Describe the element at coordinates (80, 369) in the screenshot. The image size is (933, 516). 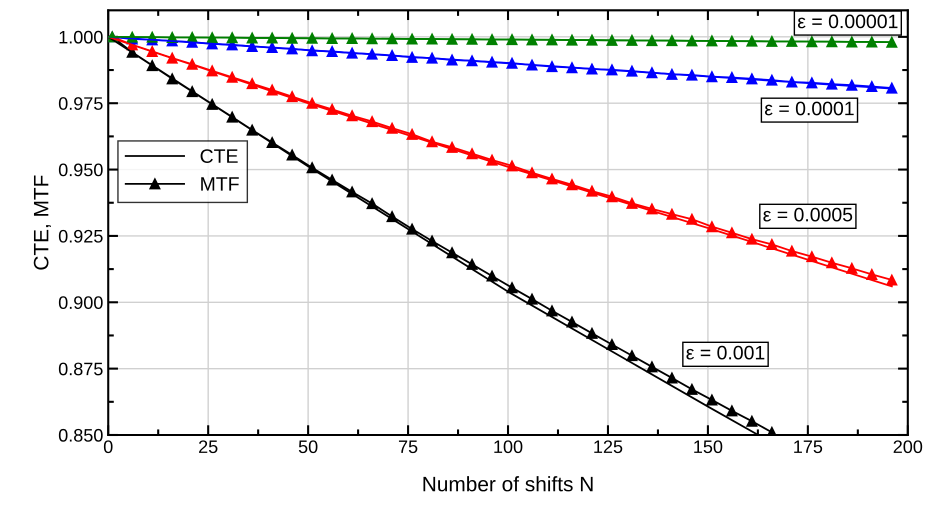
I see `y-tick-label: 0.875` at that location.